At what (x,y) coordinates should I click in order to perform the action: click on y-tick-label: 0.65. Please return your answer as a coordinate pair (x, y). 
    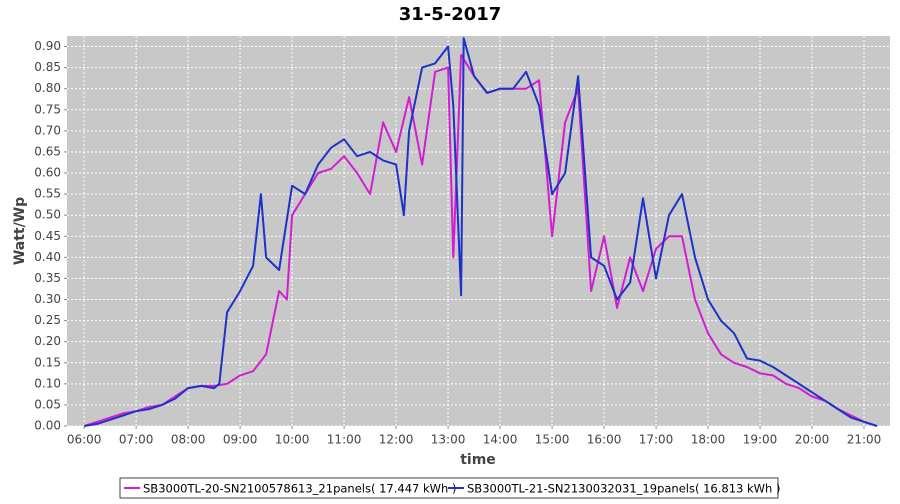
    Looking at the image, I should click on (47, 151).